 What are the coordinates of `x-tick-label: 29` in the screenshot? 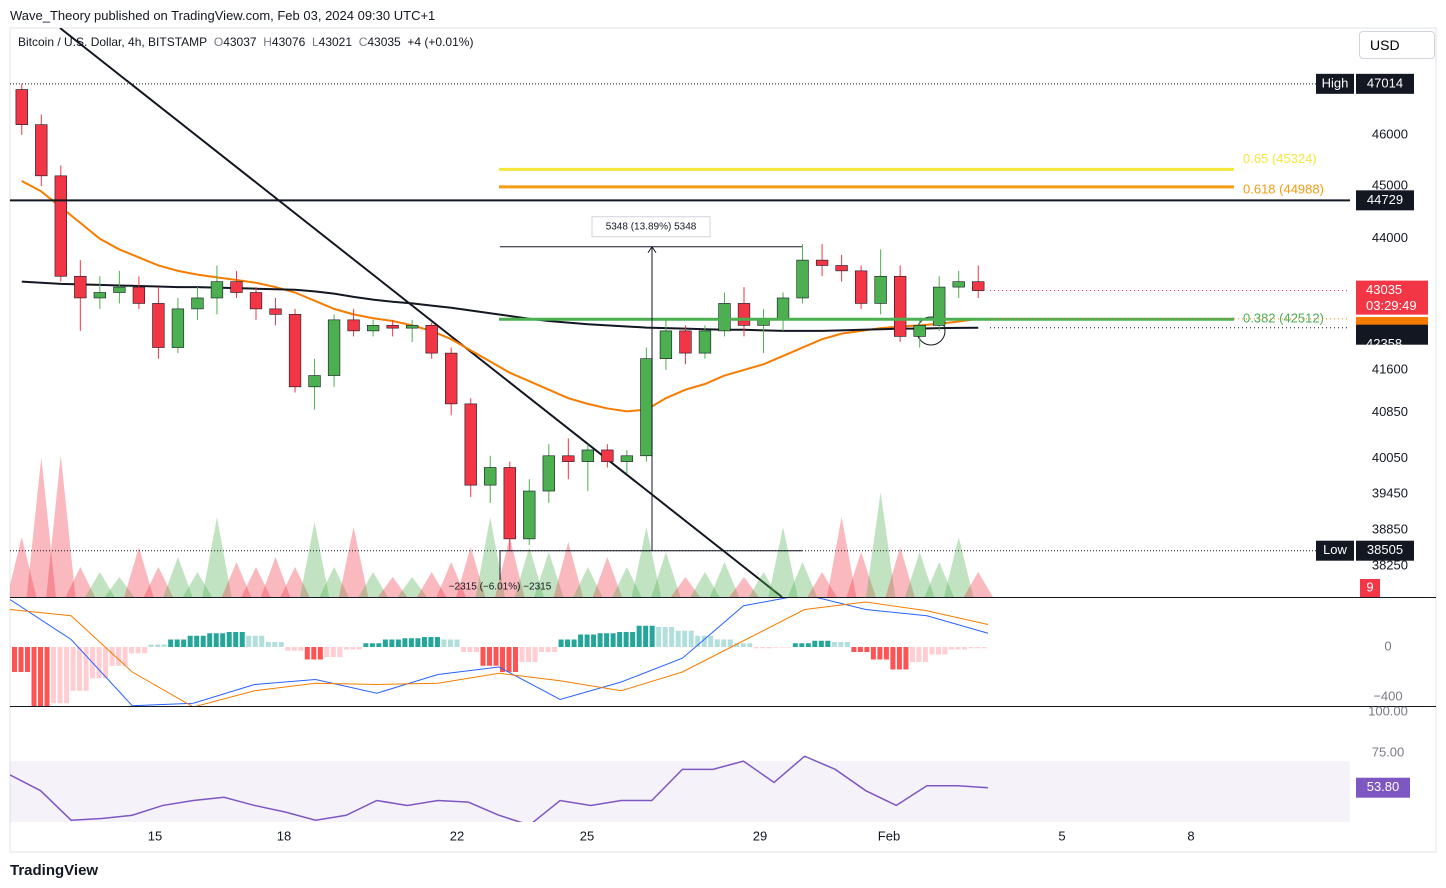 It's located at (760, 835).